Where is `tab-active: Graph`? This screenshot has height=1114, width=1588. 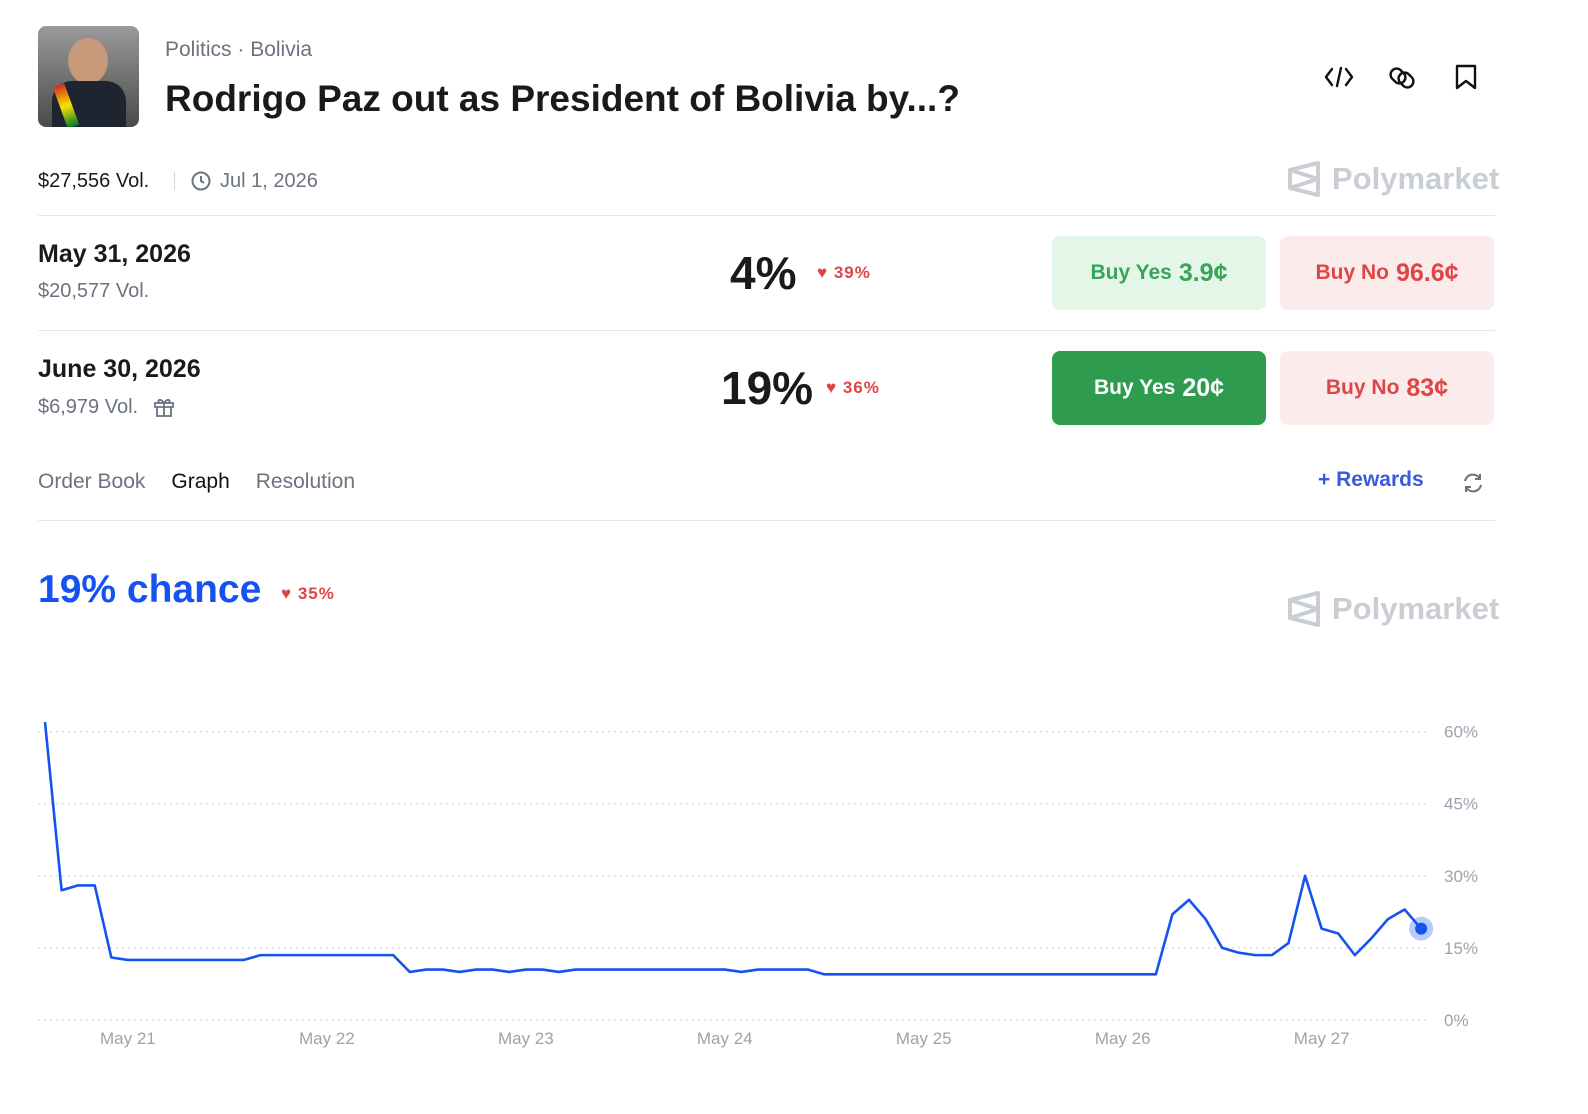 tab-active: Graph is located at coordinates (200, 481).